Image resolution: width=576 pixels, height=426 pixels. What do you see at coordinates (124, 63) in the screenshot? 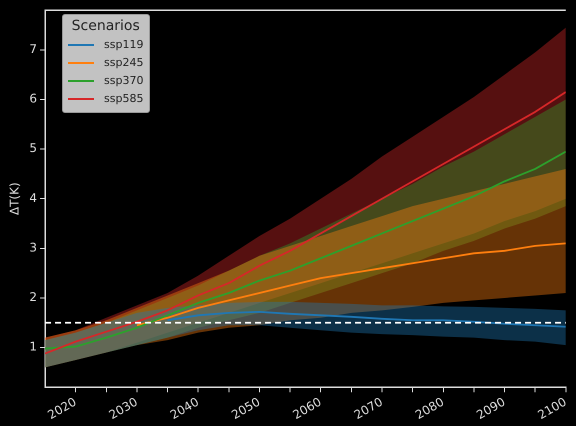
I see `legend-label: ssp245` at bounding box center [124, 63].